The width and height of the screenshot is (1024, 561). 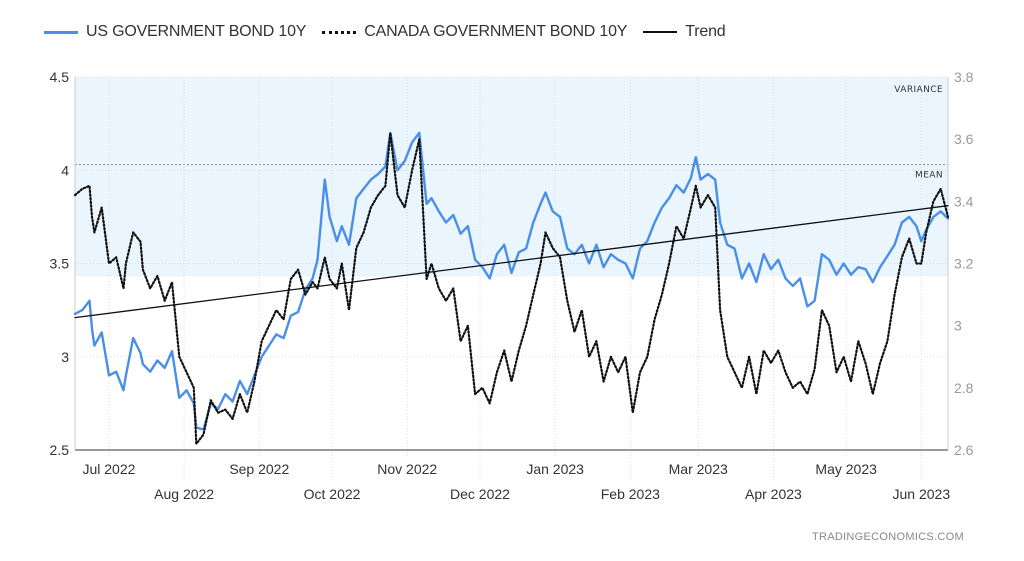 What do you see at coordinates (964, 139) in the screenshot?
I see `y-tick-label-right: 3.6` at bounding box center [964, 139].